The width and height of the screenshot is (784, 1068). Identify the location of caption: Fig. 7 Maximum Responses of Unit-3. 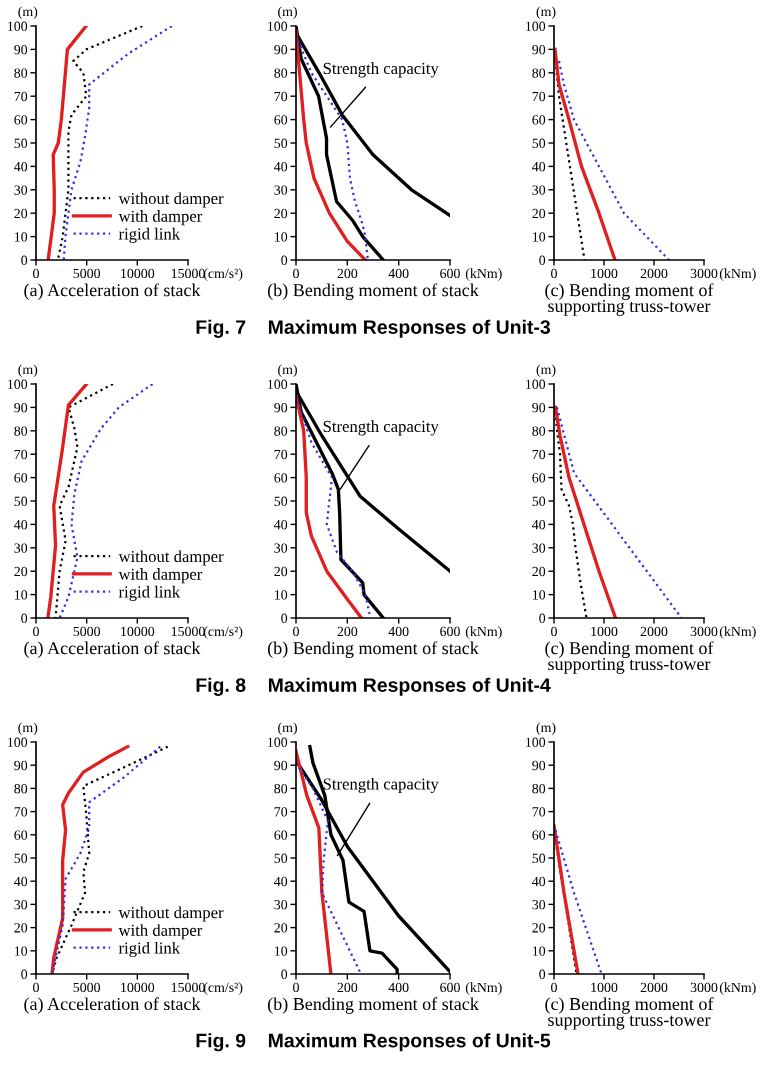
(373, 328).